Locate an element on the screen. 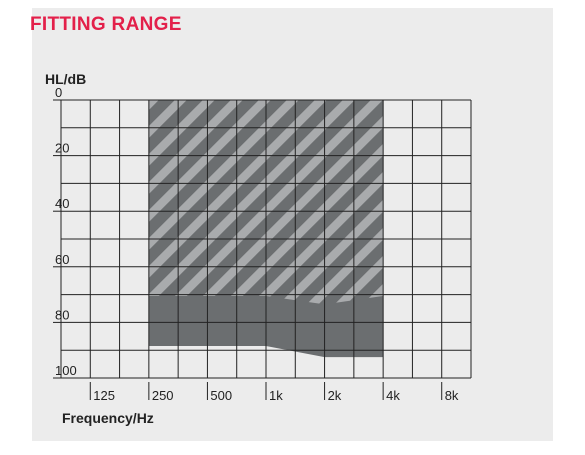 Image resolution: width=585 pixels, height=455 pixels. y-axis-label: HL/dB is located at coordinates (65, 79).